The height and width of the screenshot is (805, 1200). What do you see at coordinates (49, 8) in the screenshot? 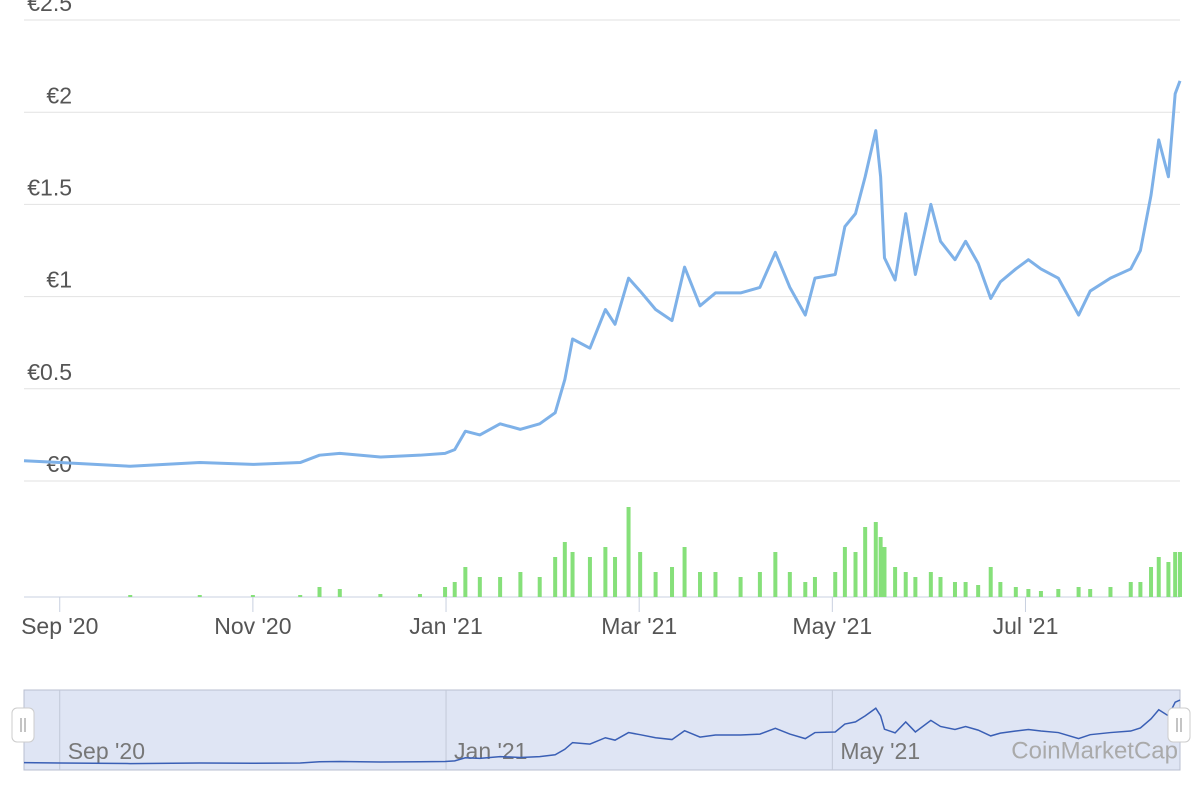
I see `y-tick-label: €2.5` at bounding box center [49, 8].